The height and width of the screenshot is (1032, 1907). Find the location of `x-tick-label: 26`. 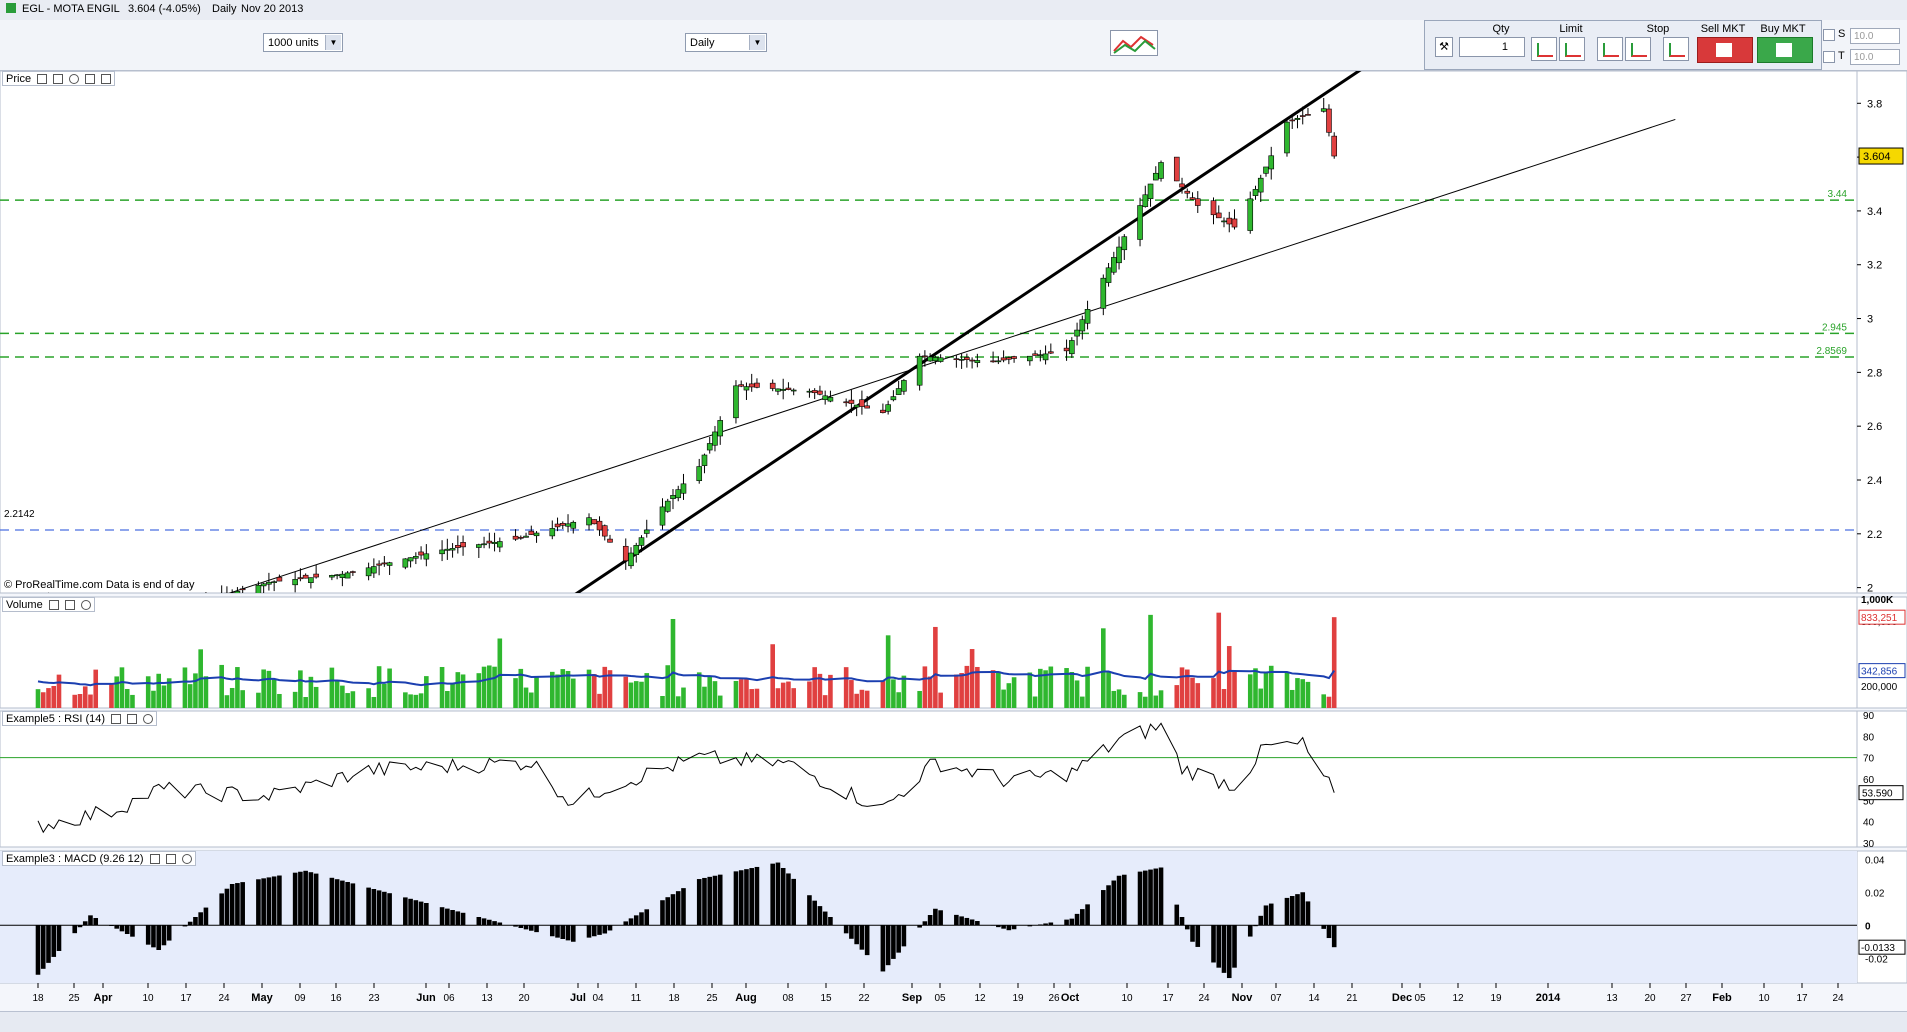

x-tick-label: 26 is located at coordinates (1054, 998).